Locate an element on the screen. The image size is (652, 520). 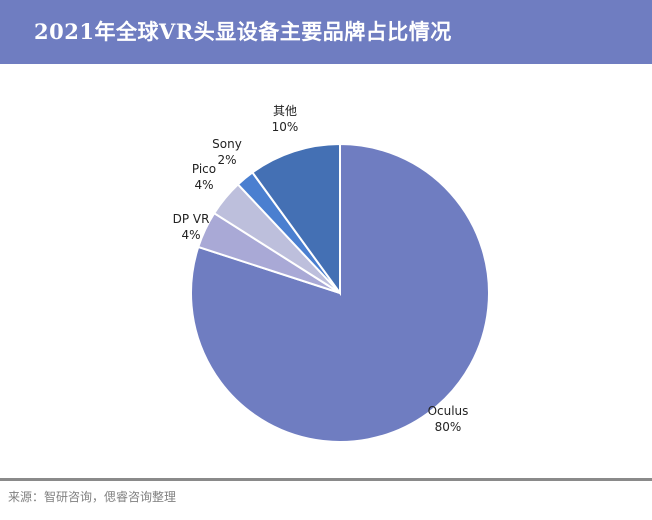
slice-label-percent: 10% is located at coordinates (285, 127).